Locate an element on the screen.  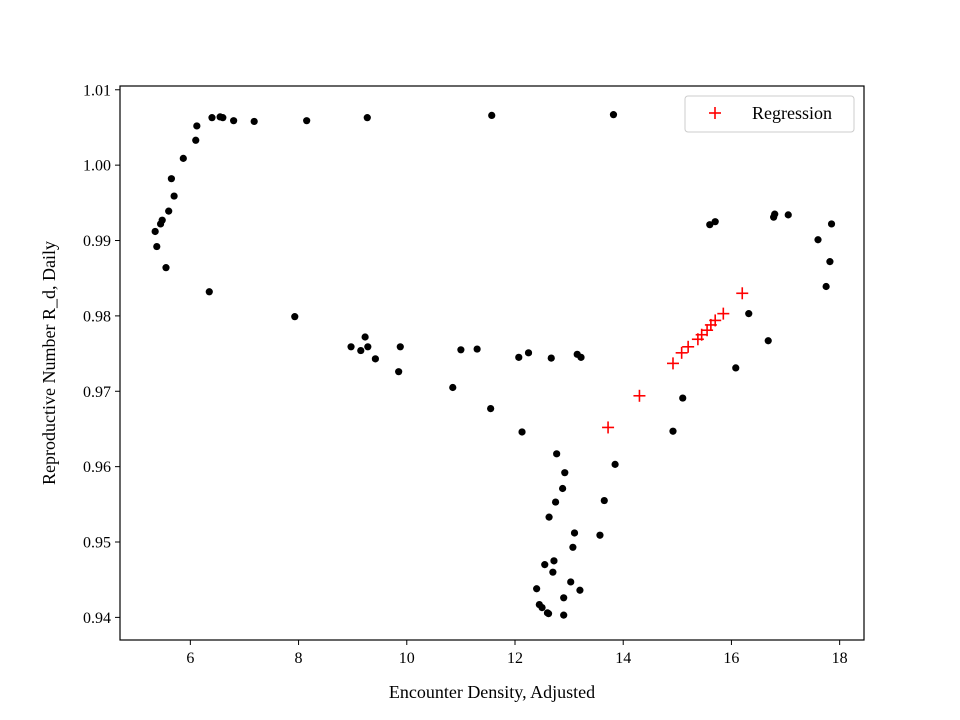
x-tick-label: 12 is located at coordinates (515, 658).